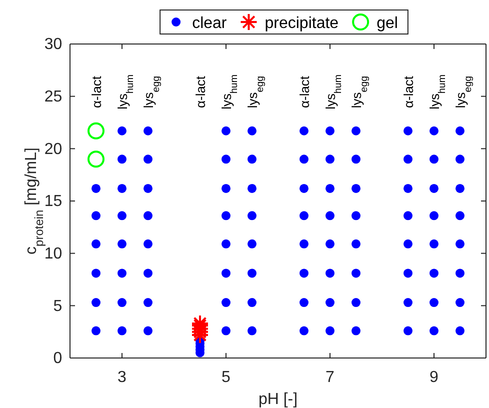  Describe the element at coordinates (301, 23) in the screenshot. I see `legend-label: precipitate` at that location.